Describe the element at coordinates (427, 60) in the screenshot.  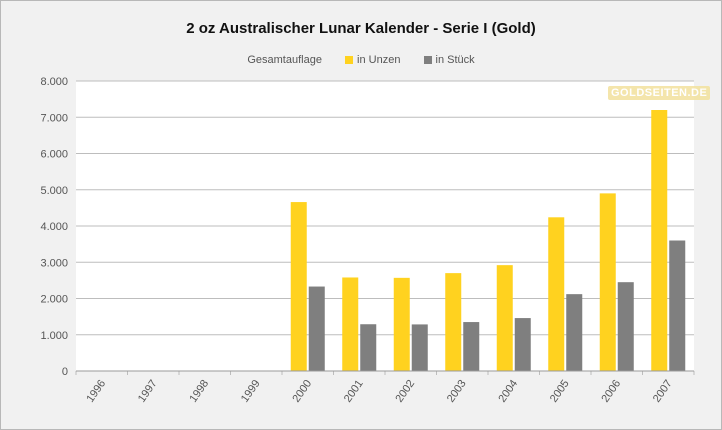
I see `legend-swatch-stueck` at that location.